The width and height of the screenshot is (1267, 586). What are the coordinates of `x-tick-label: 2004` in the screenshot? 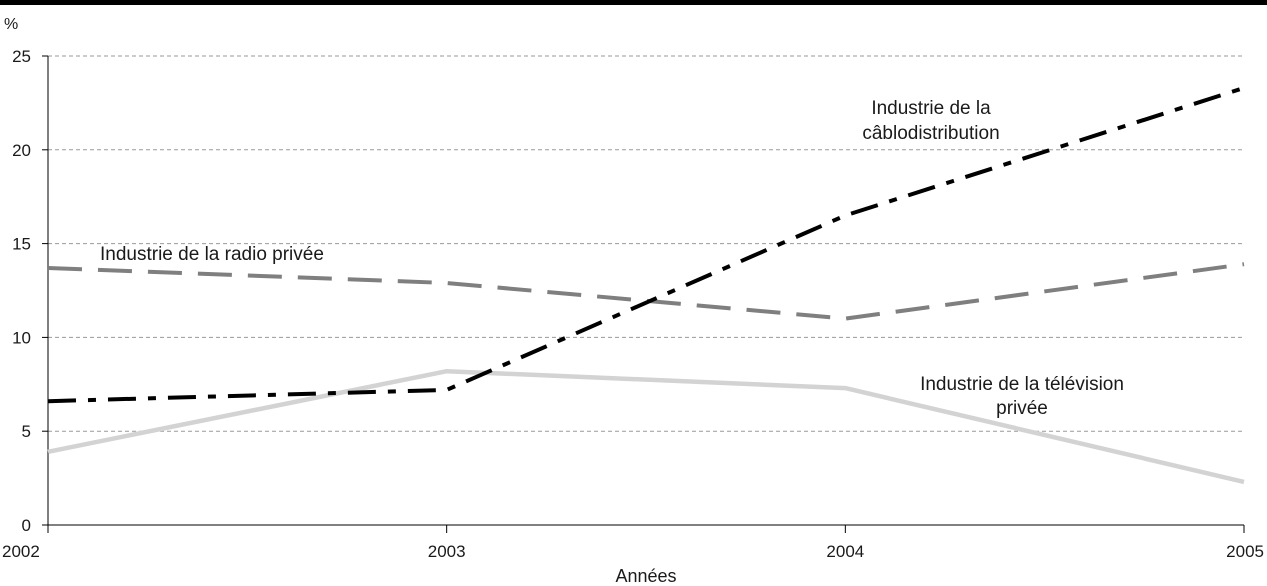 It's located at (845, 551).